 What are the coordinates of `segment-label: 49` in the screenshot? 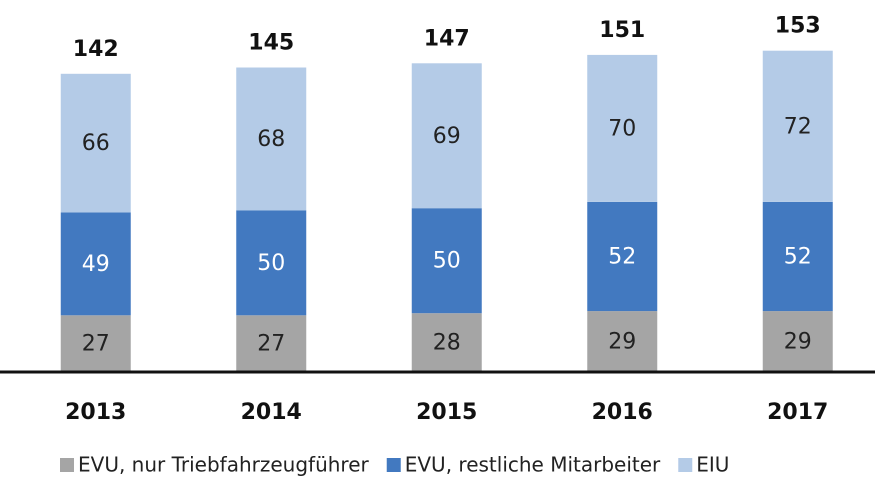 It's located at (96, 264).